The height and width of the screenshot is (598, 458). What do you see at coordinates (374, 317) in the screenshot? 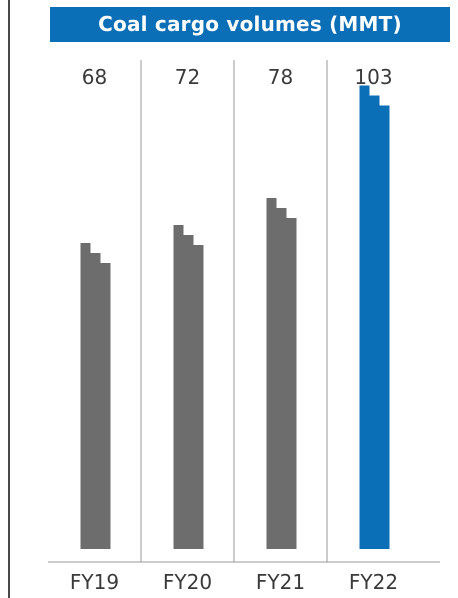
I see `bar-fy22` at bounding box center [374, 317].